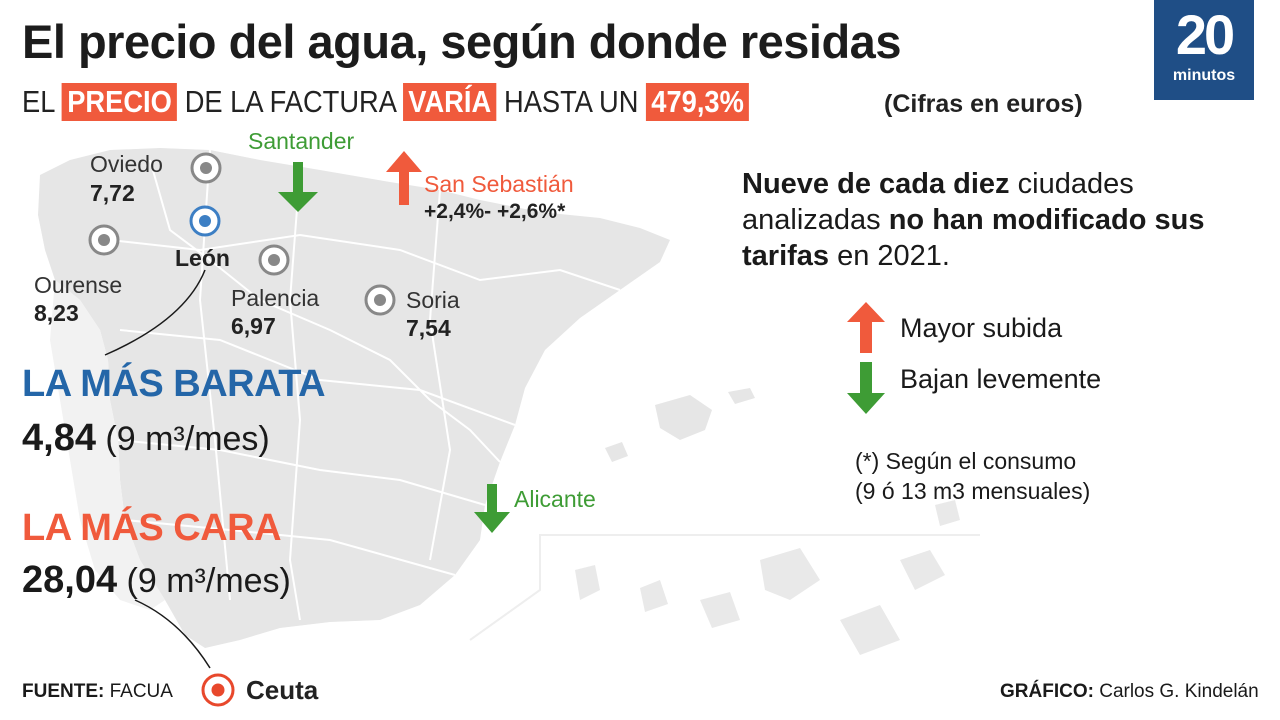  What do you see at coordinates (571, 101) in the screenshot?
I see `subtitle-mid2: HASTA UN` at bounding box center [571, 101].